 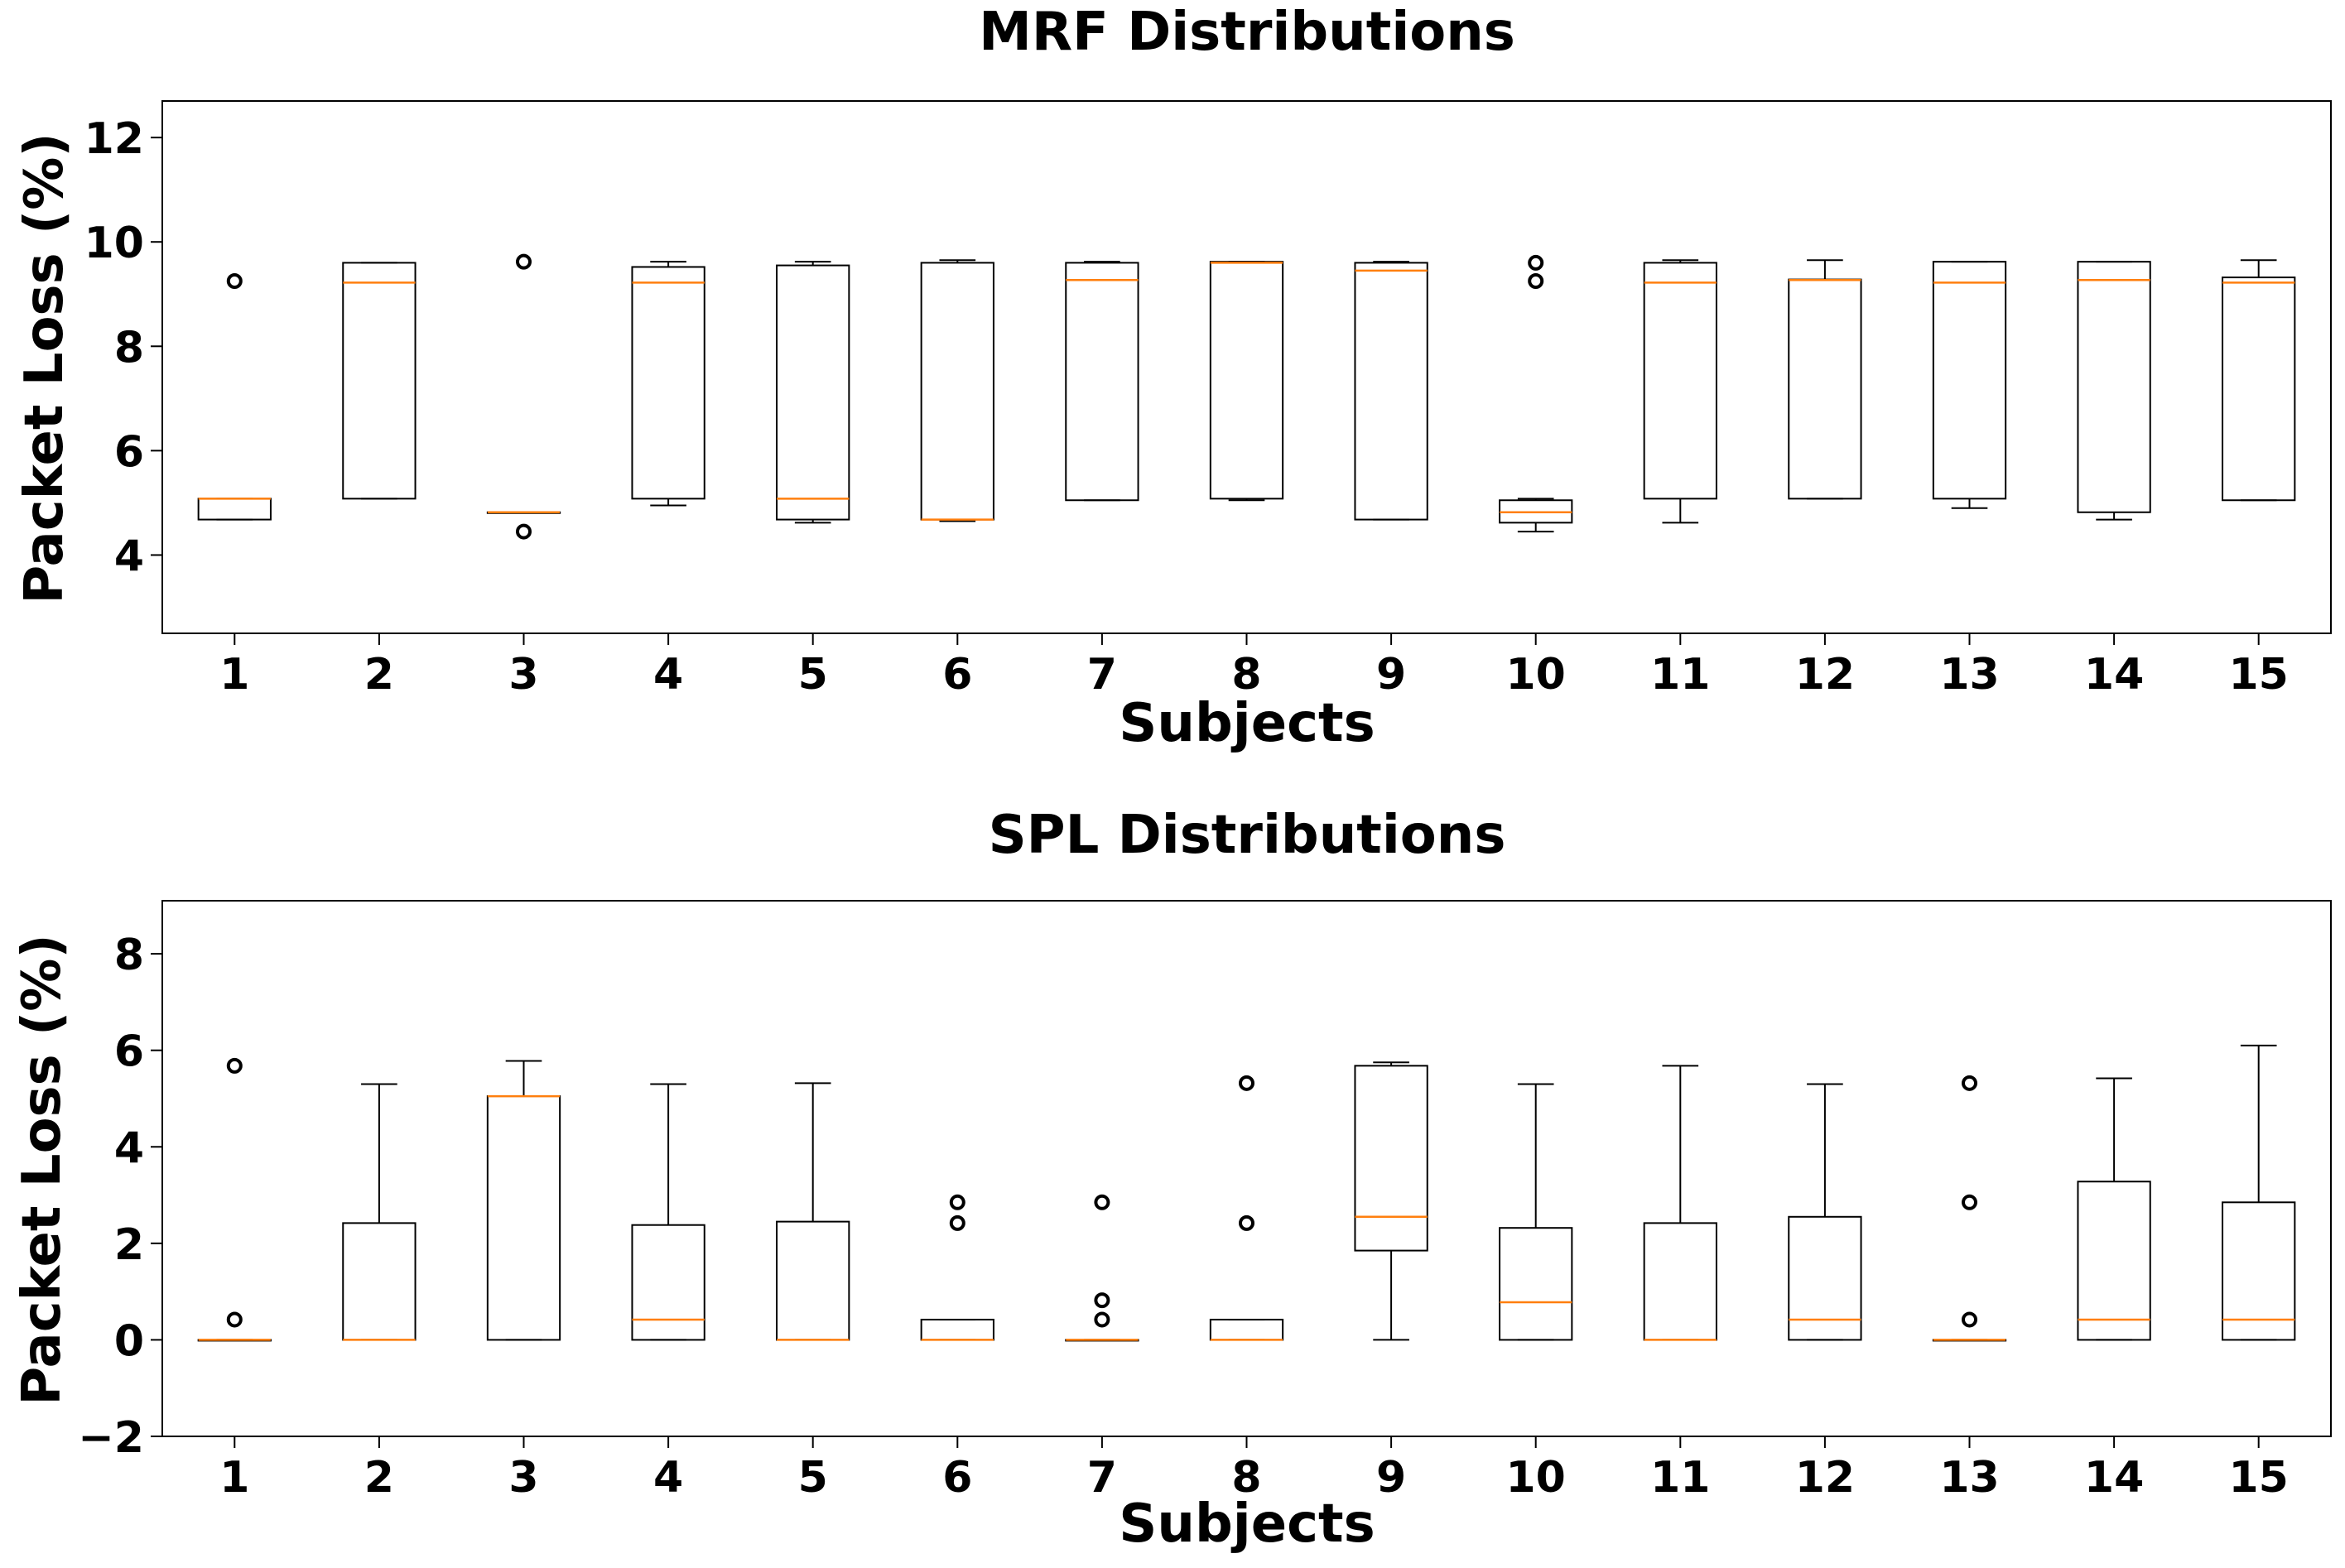 What do you see at coordinates (1969, 675) in the screenshot?
I see `mrf-x-tick-label: 13` at bounding box center [1969, 675].